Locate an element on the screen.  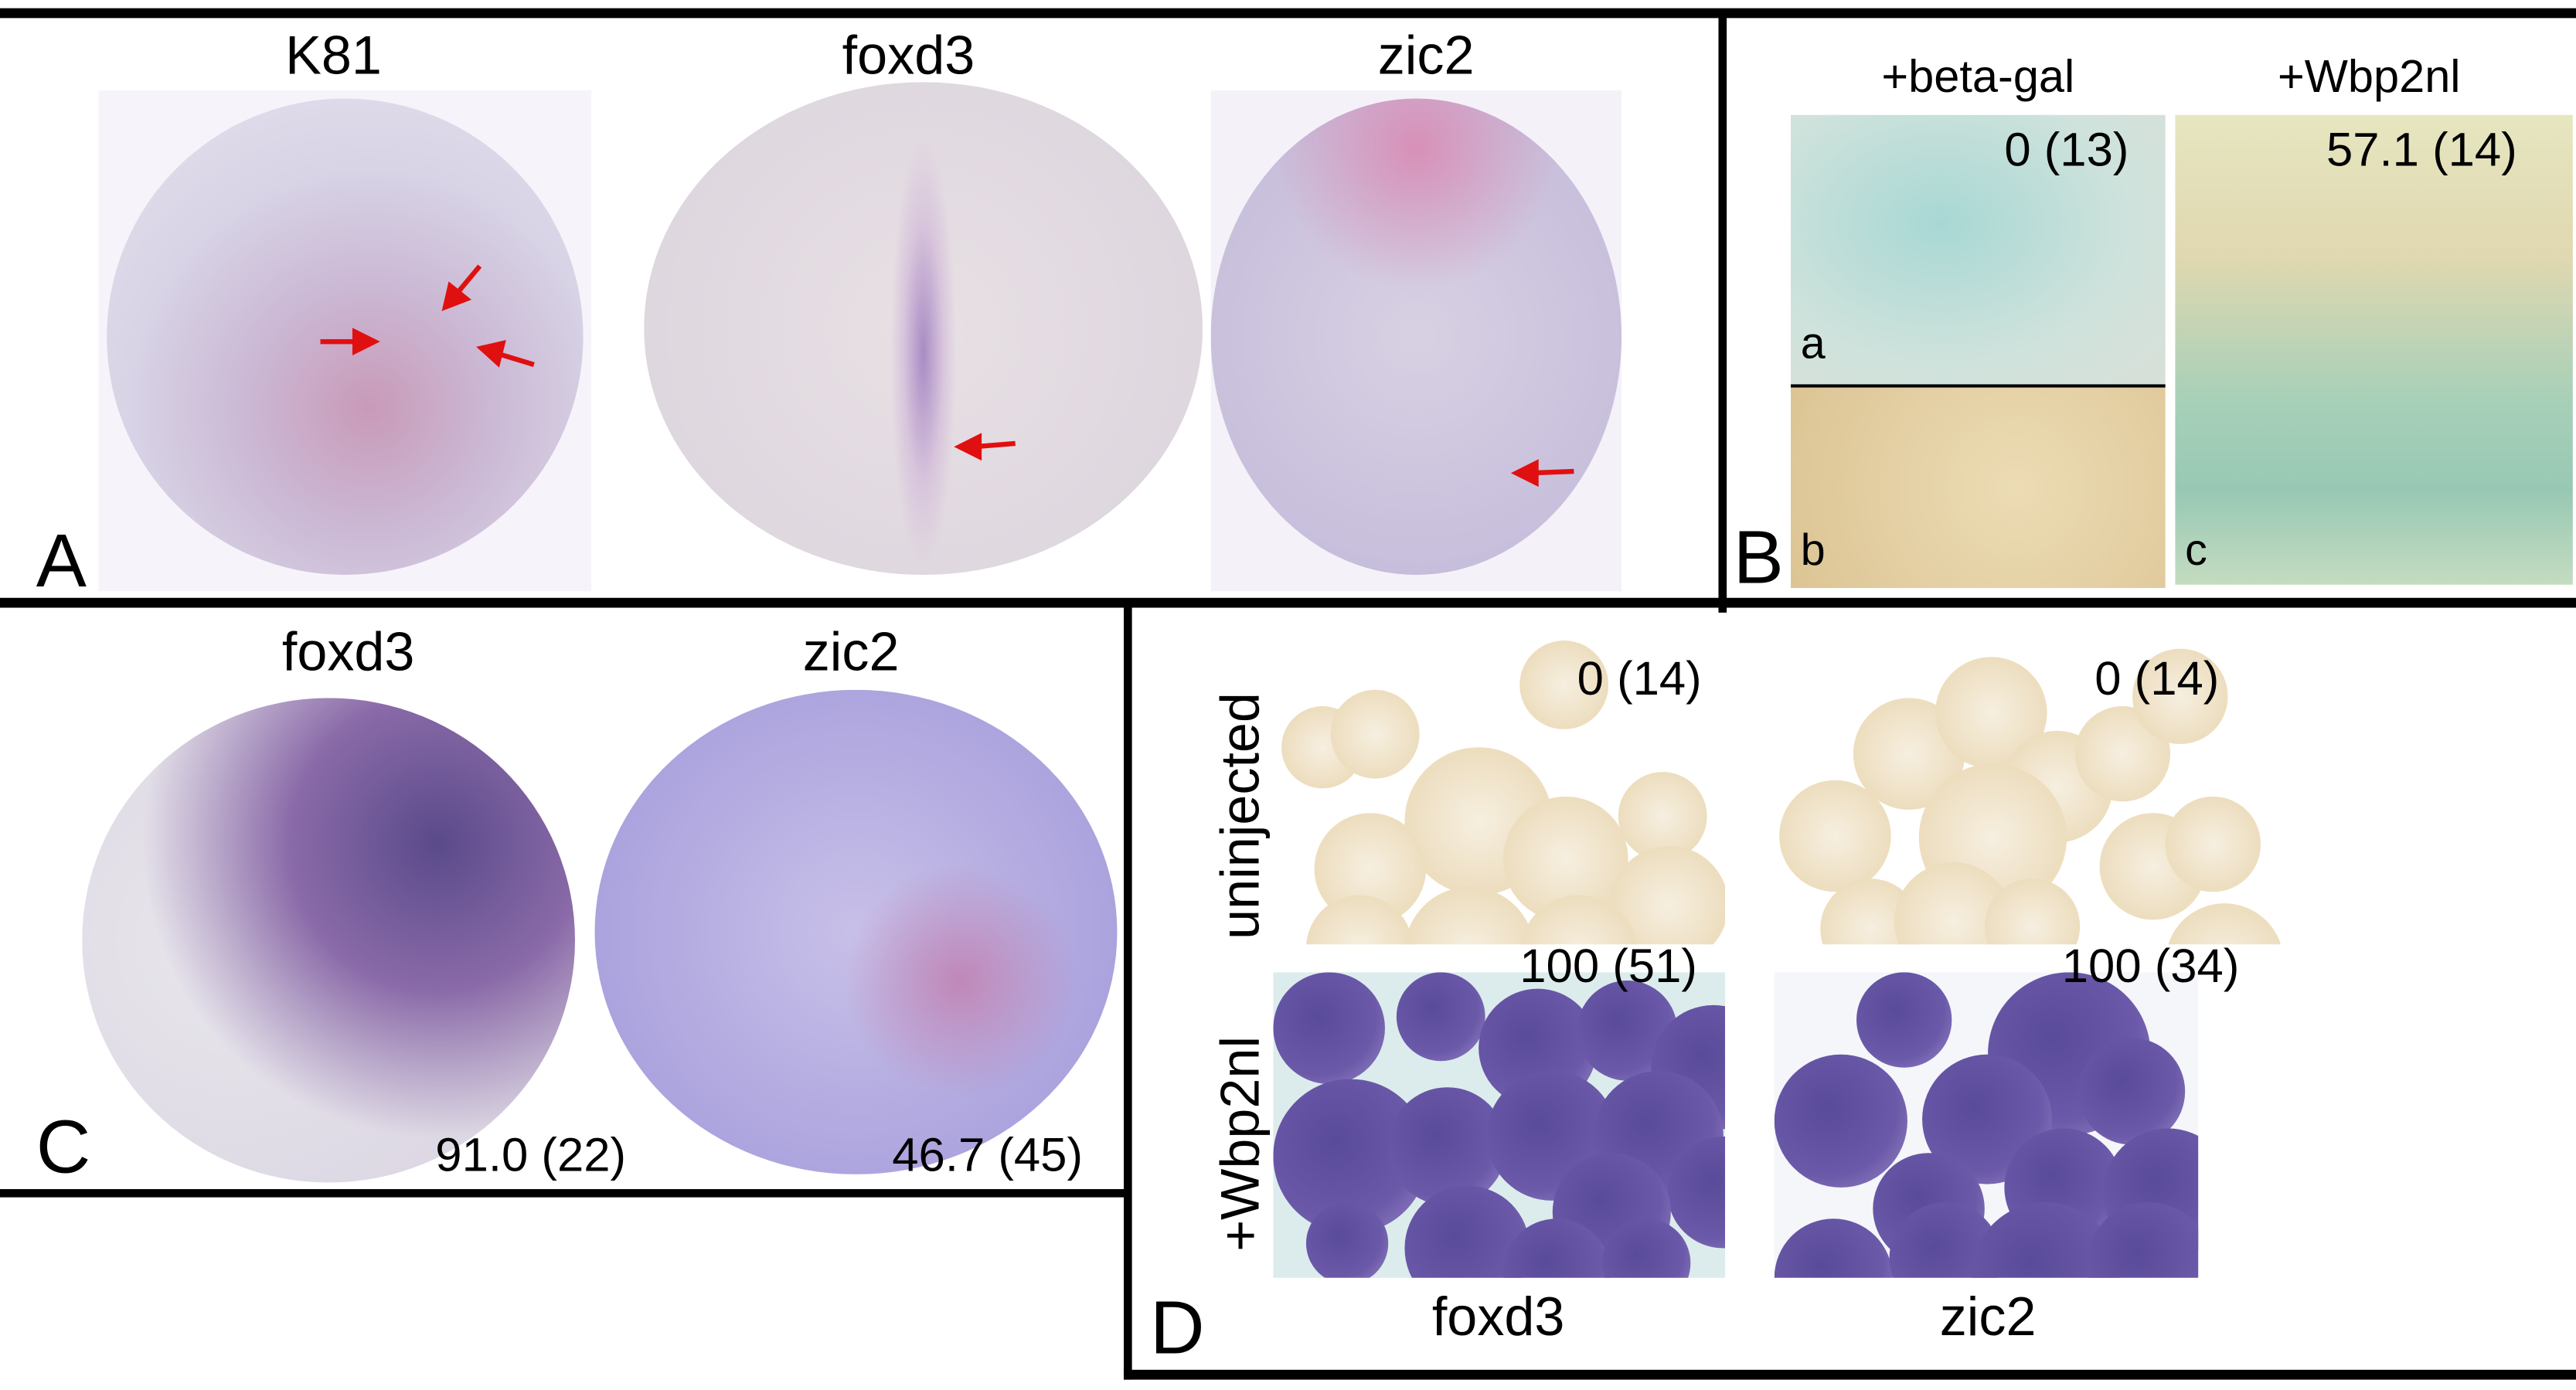
column-label-zic2: zic2 is located at coordinates (1988, 1317).